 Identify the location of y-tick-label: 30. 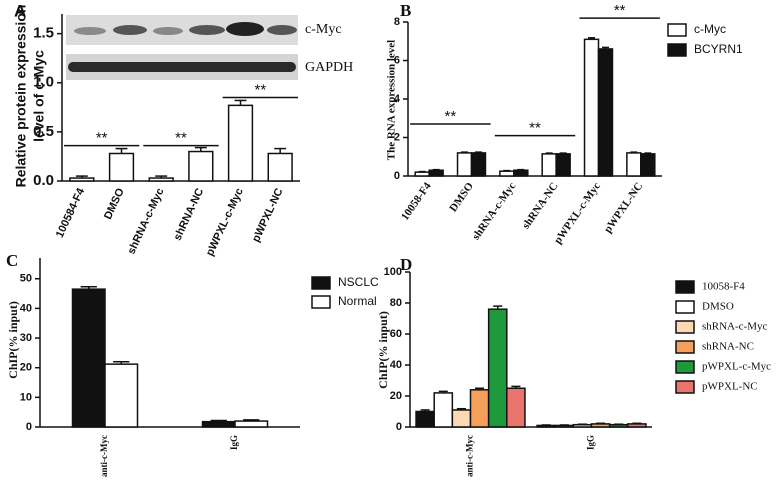
(26, 338).